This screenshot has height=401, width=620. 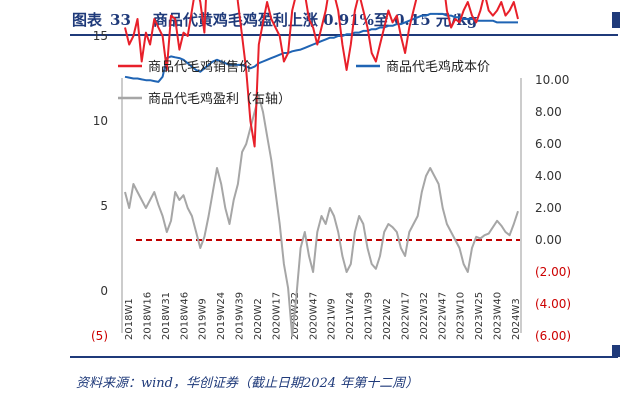 What do you see at coordinates (166, 316) in the screenshot?
I see `x-tick-label: 2018W31` at bounding box center [166, 316].